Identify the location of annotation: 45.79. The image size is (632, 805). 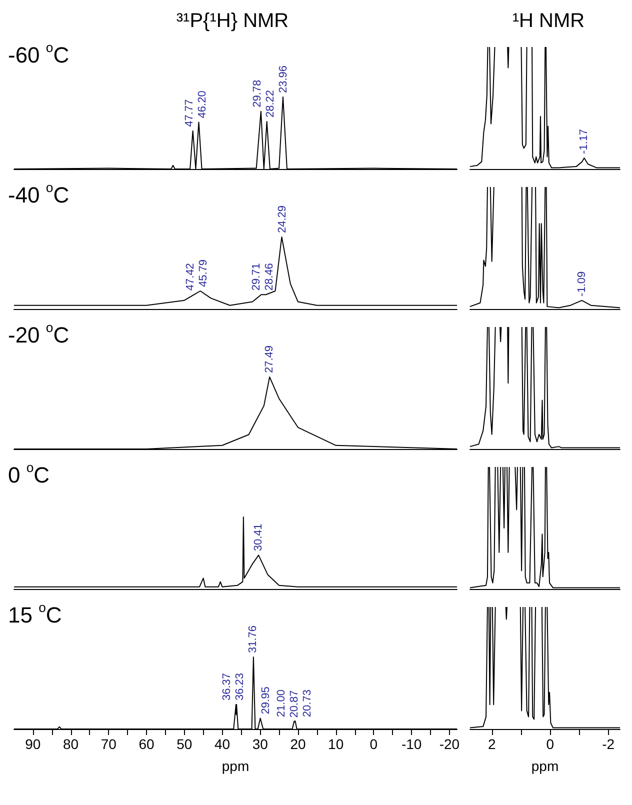
(204, 273).